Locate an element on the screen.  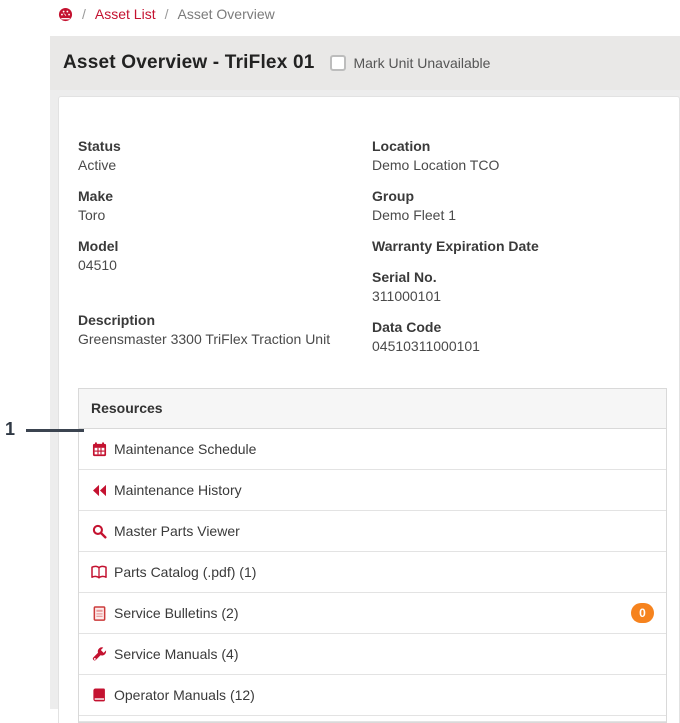
field-label: Make is located at coordinates (96, 196).